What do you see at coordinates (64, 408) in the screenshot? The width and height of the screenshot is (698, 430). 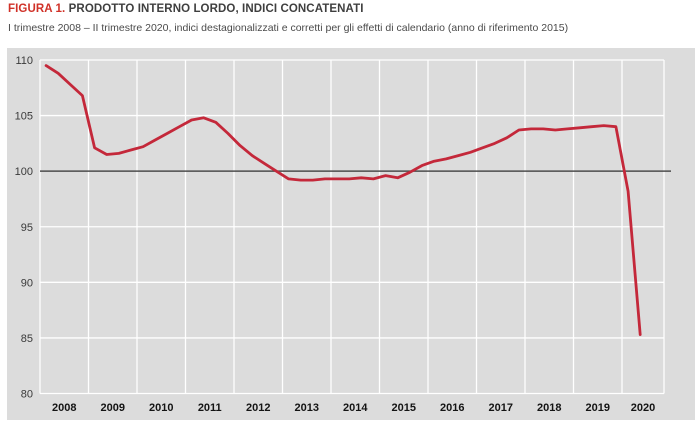 I see `svg-text: 2008` at bounding box center [64, 408].